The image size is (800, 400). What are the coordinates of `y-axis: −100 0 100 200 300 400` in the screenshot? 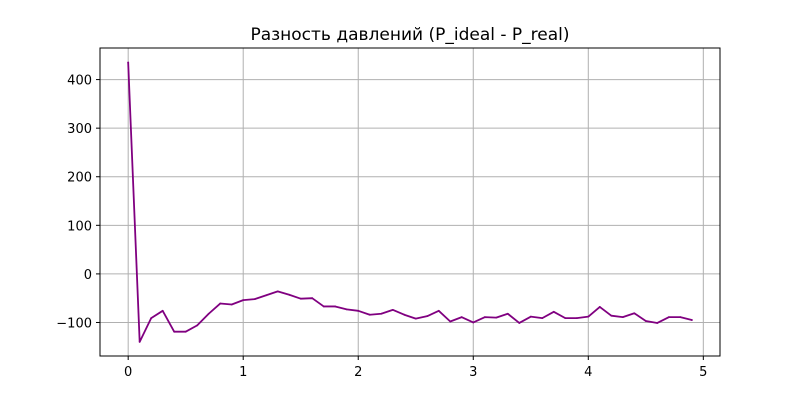 It's located at (78, 202).